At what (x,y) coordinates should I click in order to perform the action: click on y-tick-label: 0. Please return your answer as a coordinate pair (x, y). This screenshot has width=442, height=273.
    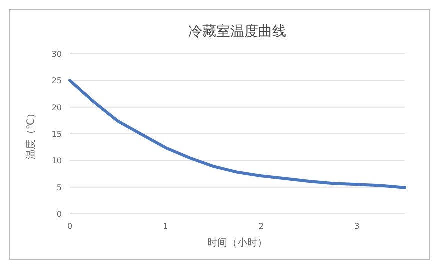
    Looking at the image, I should click on (59, 214).